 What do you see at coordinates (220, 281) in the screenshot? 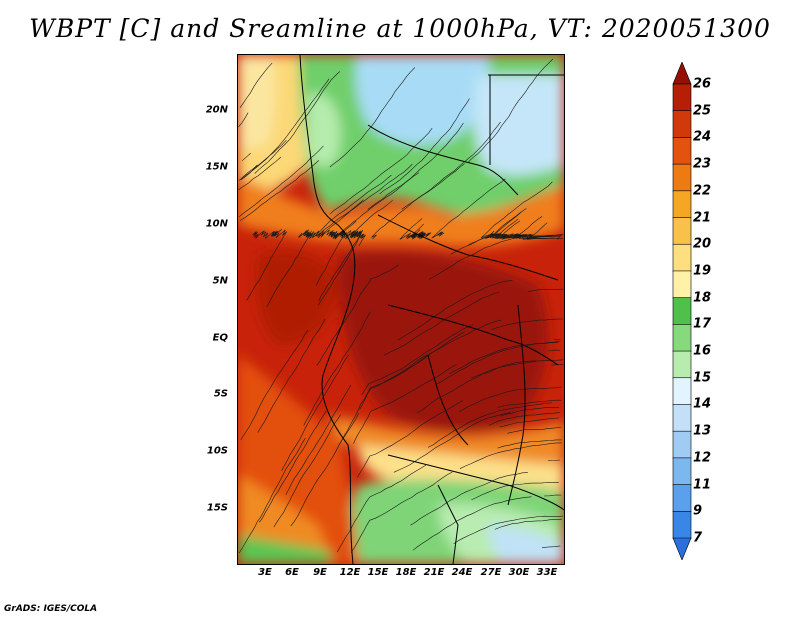
I see `lat-label-5n: 5N` at bounding box center [220, 281].